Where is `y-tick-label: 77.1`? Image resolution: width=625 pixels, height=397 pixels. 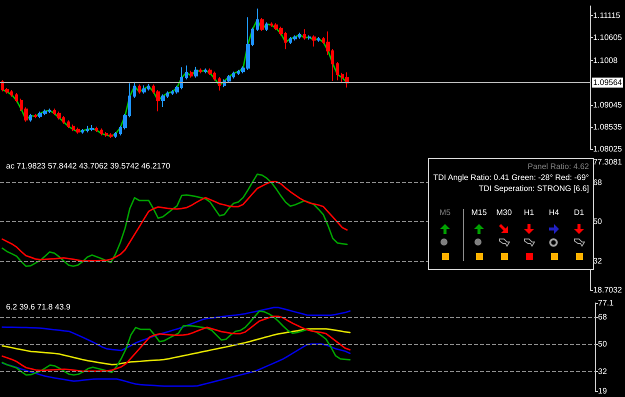
y-tick-label: 77.1 is located at coordinates (606, 303).